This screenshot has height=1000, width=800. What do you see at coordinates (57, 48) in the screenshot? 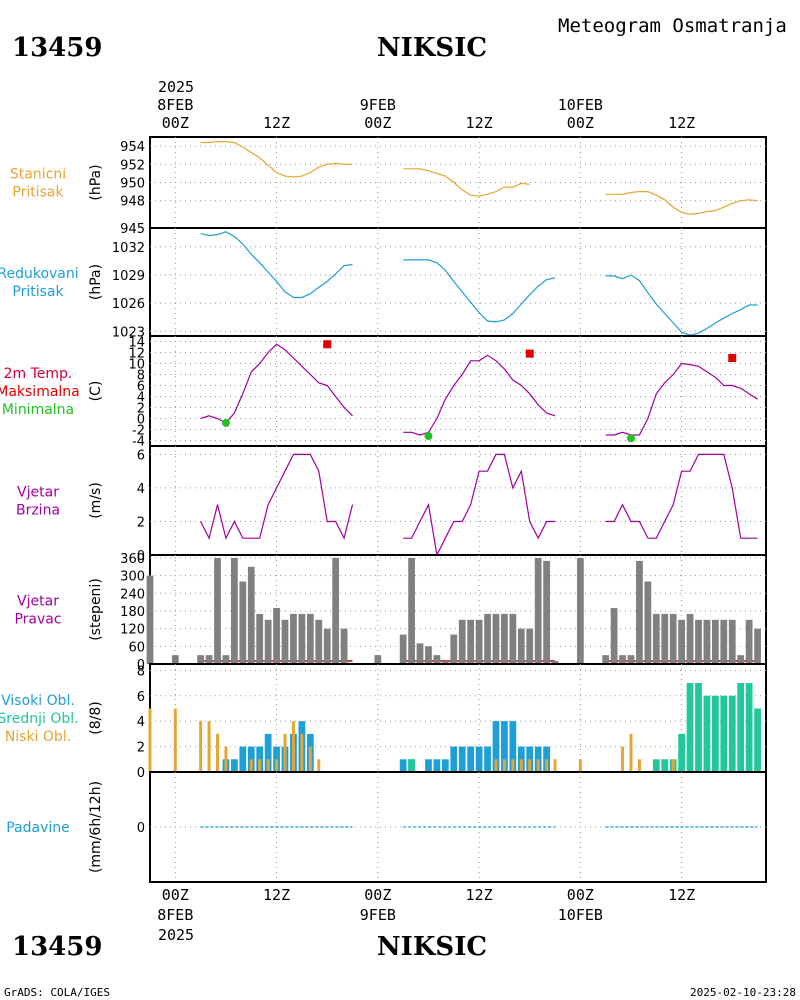
I see `station-id-top: 13459` at bounding box center [57, 48].